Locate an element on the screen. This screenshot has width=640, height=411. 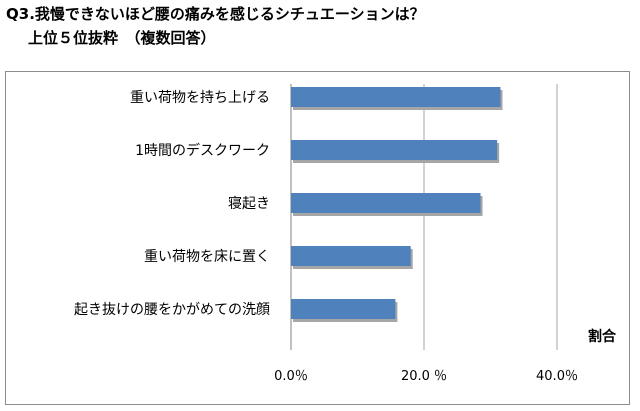
category-label-2: 1時間のデスクワーク is located at coordinates (202, 150).